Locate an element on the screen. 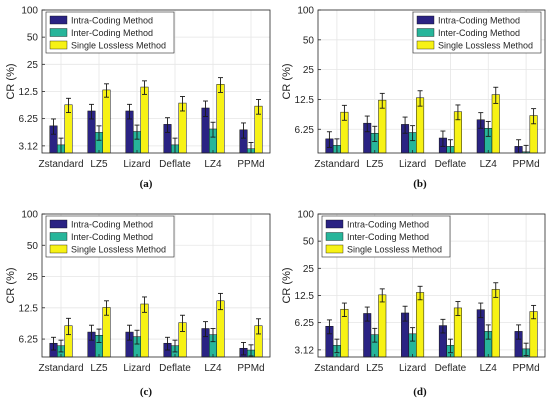  y-tick-label: 3.12 is located at coordinates (29, 146).